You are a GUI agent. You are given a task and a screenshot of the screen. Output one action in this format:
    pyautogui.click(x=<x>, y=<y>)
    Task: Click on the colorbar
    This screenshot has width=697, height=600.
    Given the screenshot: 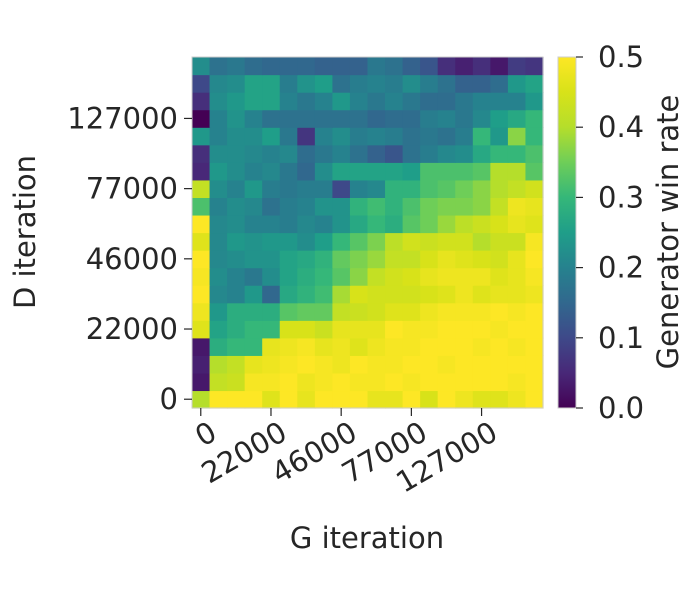 What is the action you would take?
    pyautogui.click(x=567, y=232)
    